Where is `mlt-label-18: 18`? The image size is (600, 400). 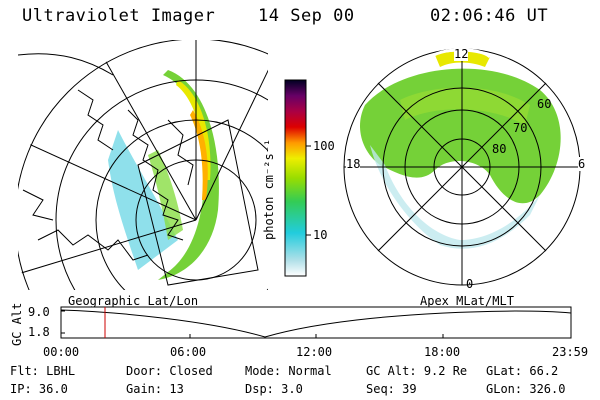
mlt-label-18: 18 is located at coordinates (353, 164).